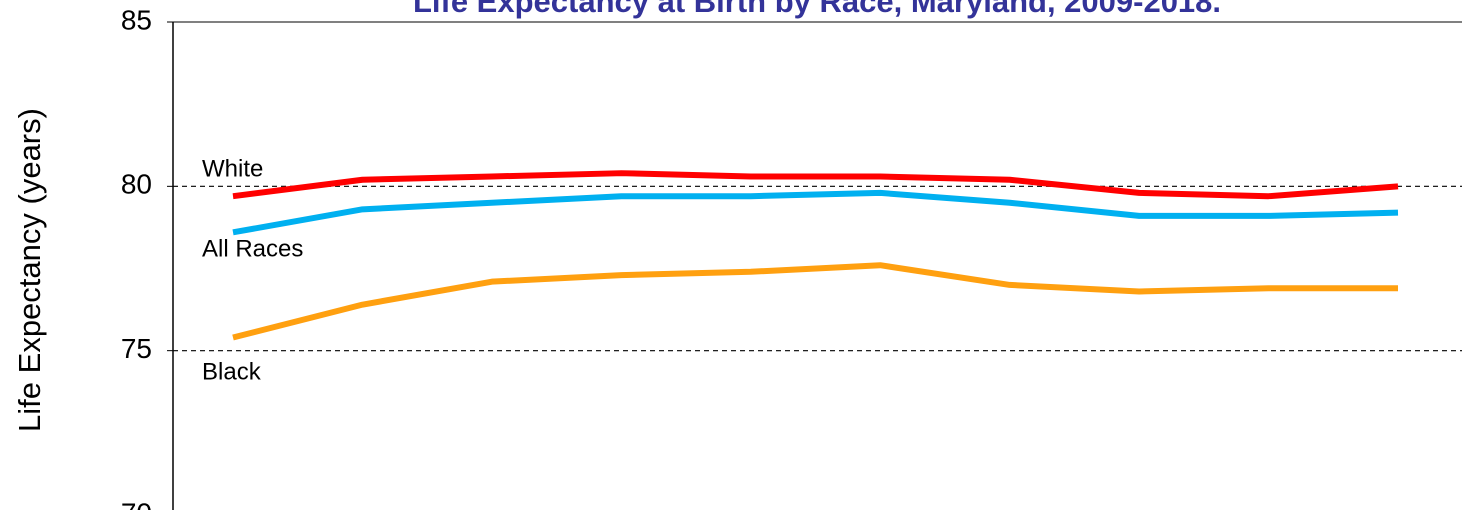 Image resolution: width=1465 pixels, height=510 pixels. I want to click on series-label: Black, so click(232, 371).